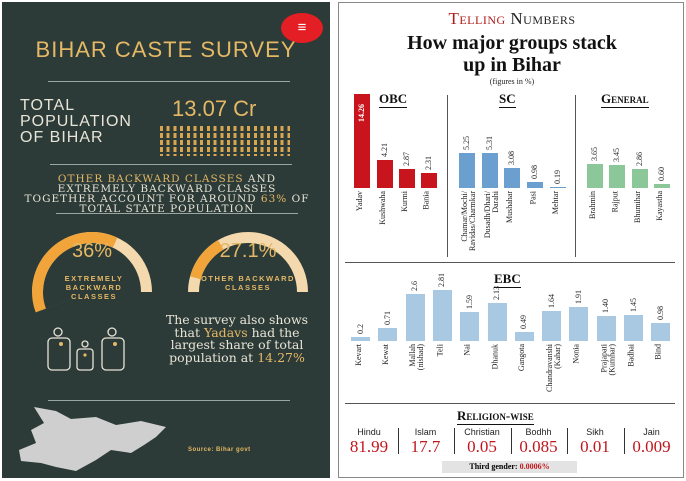 This screenshot has width=686, height=481. What do you see at coordinates (360, 329) in the screenshot?
I see `bar-value-label: 0.2` at bounding box center [360, 329].